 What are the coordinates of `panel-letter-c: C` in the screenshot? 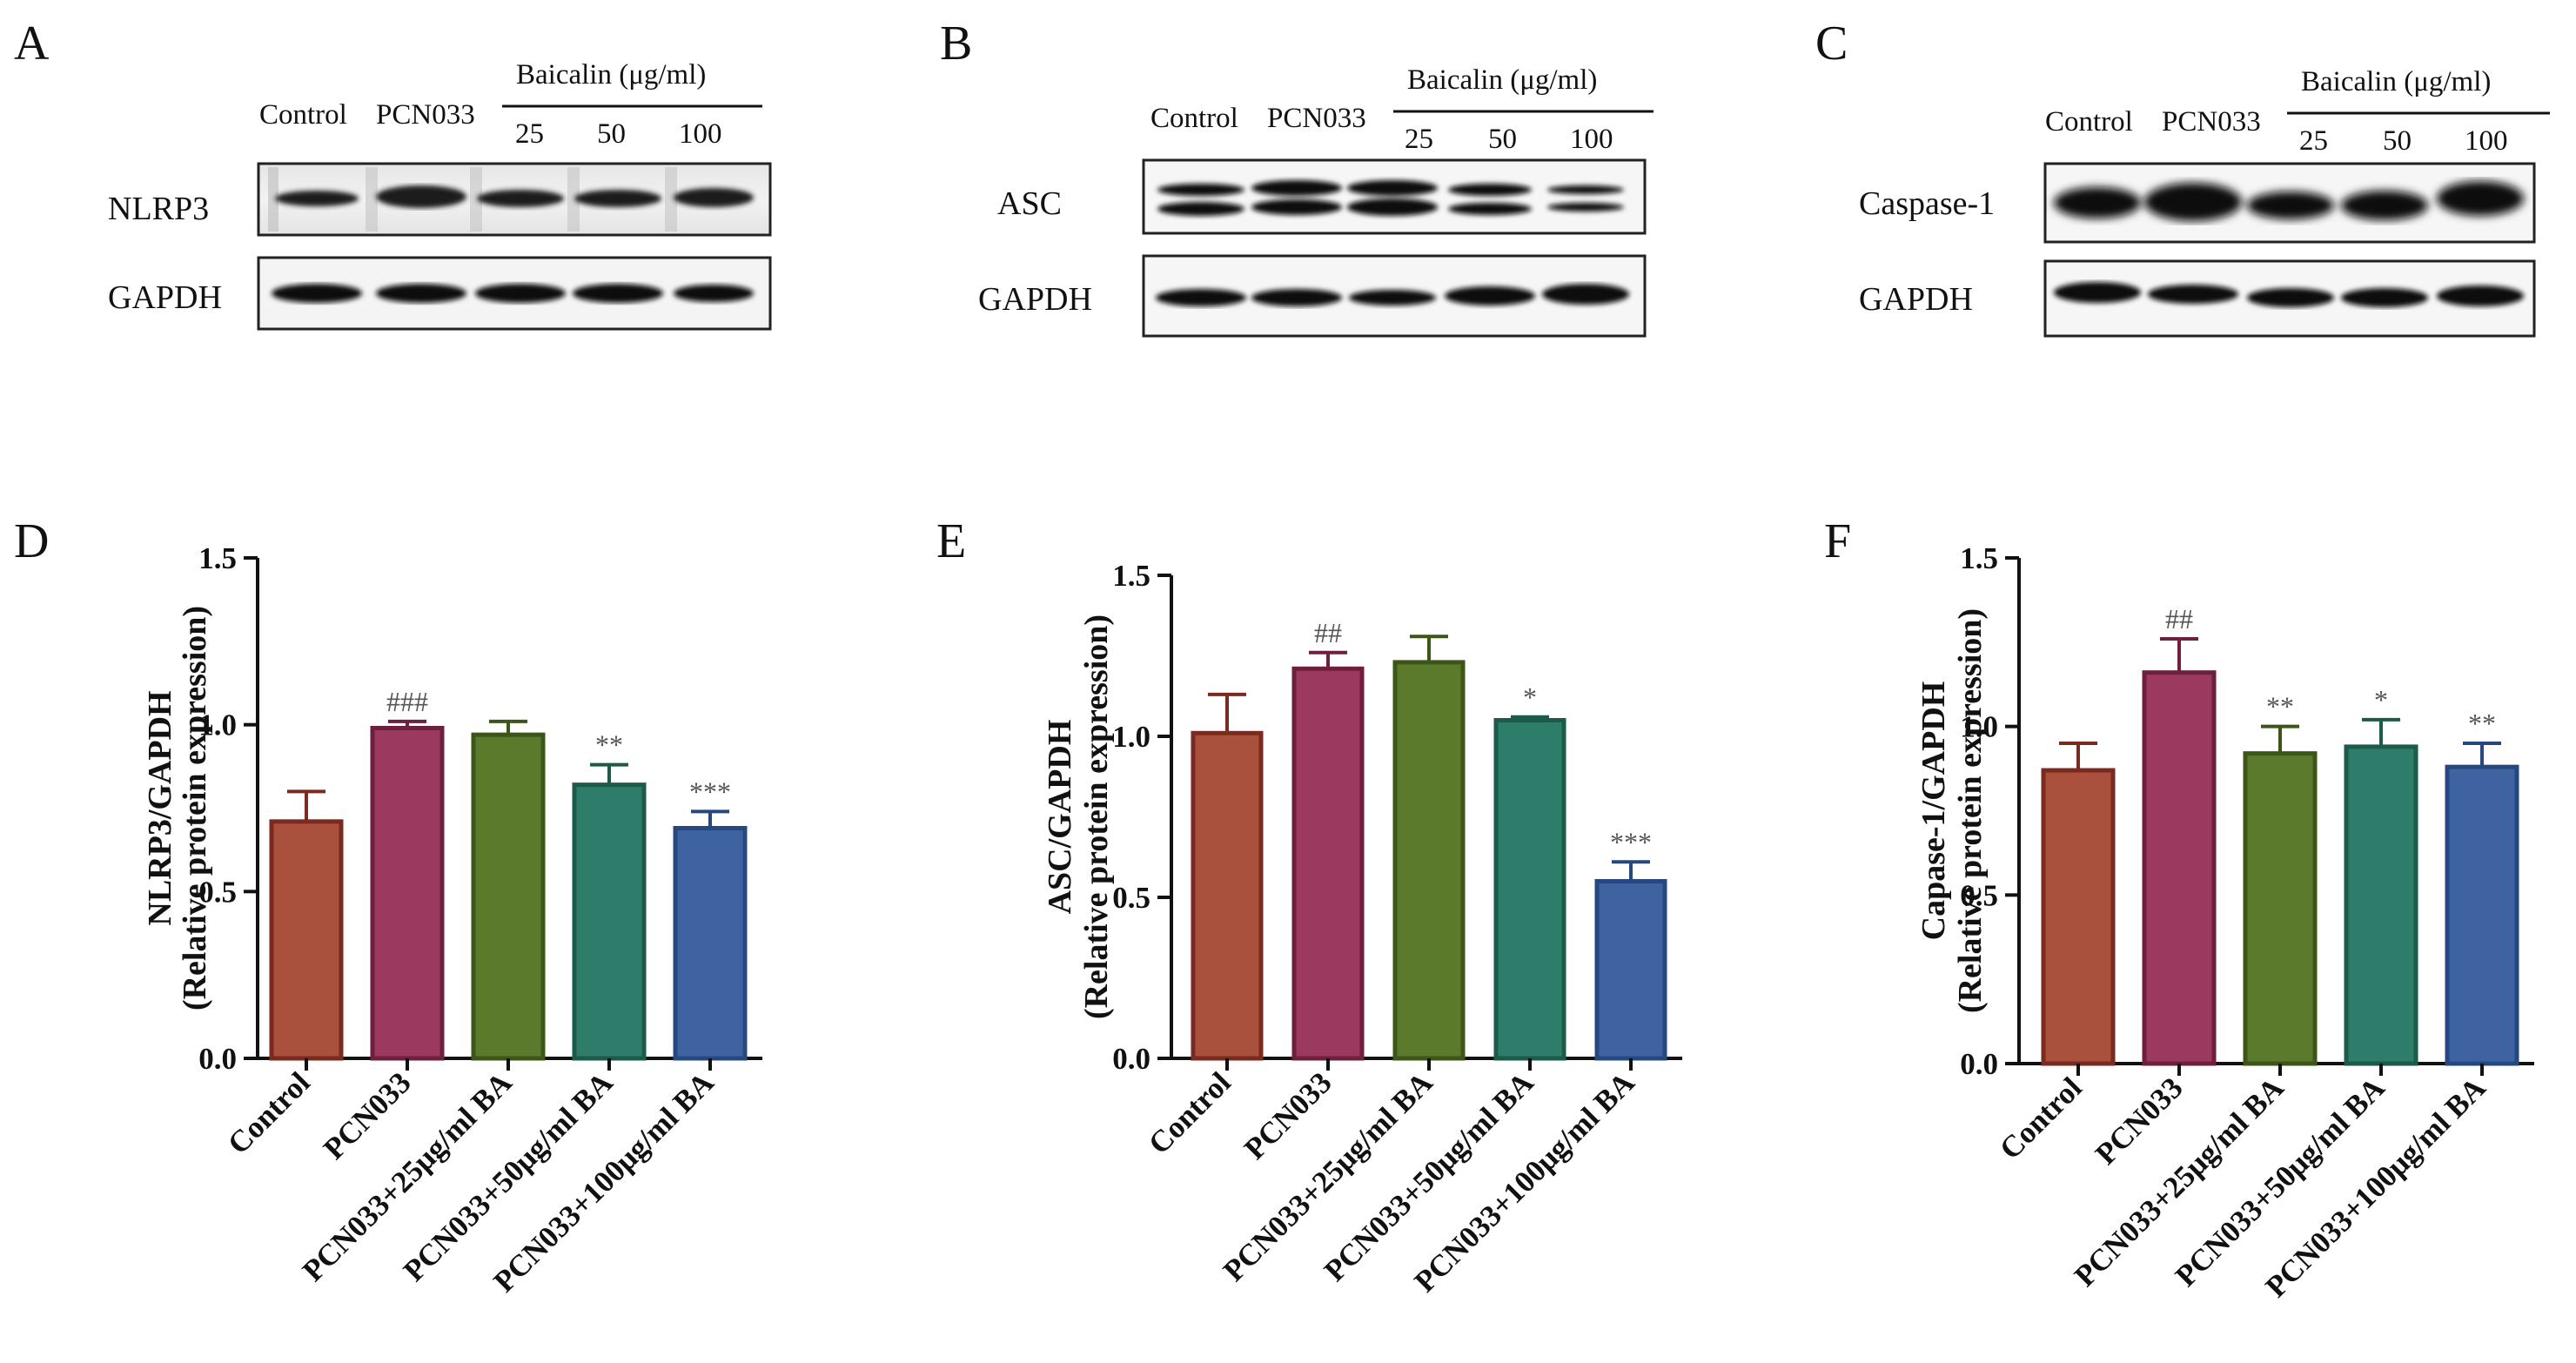 It's located at (1831, 44).